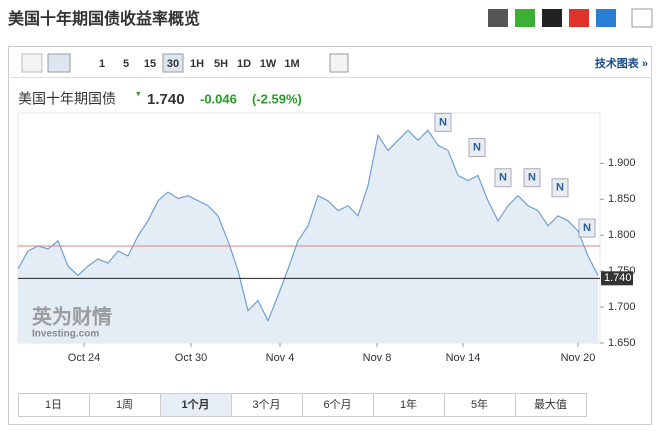 The width and height of the screenshot is (660, 436). I want to click on quote-name: 美国十年期国债, so click(67, 99).